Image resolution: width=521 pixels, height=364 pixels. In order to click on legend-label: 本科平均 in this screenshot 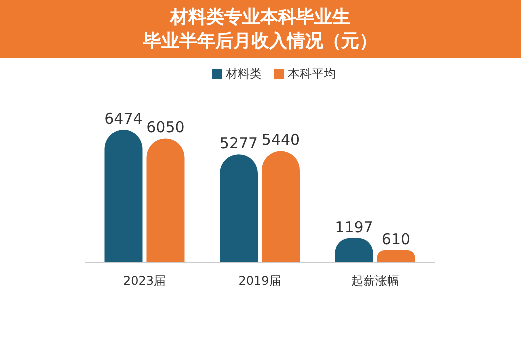, I will do `click(312, 74)`.